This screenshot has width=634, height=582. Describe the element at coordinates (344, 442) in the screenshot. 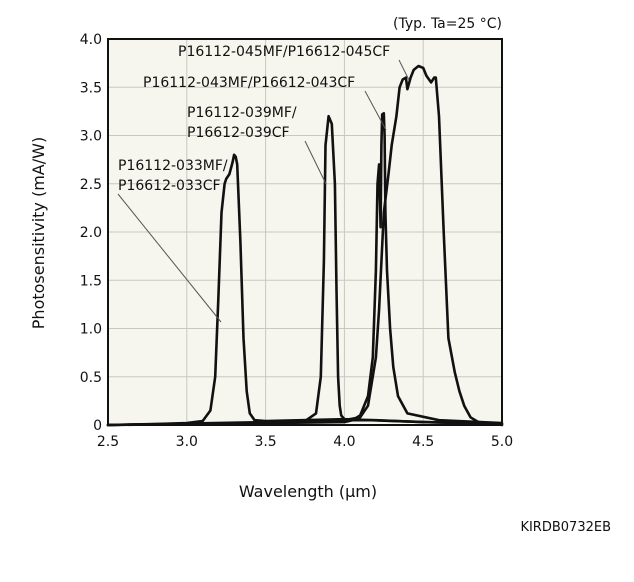

I see `x-tick-label: 4.0` at that location.